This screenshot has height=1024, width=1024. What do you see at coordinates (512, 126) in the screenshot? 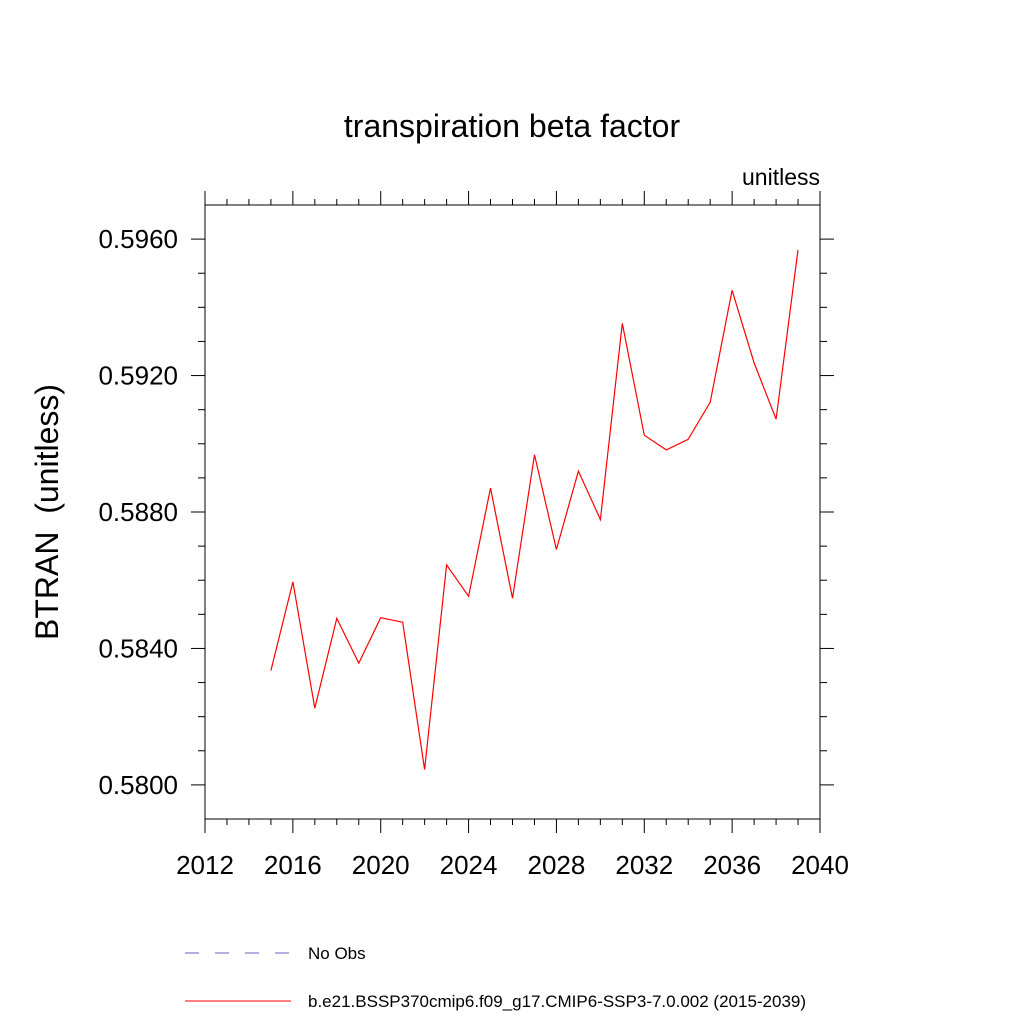
I see `chart-title: transpiration beta factor` at bounding box center [512, 126].